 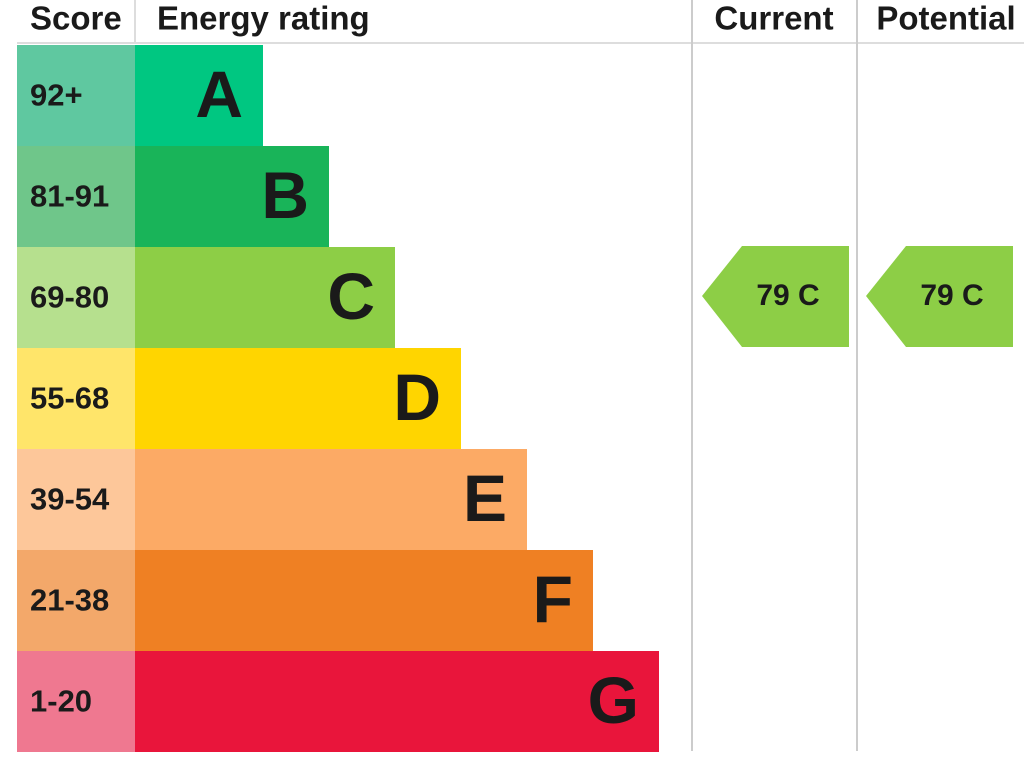 I want to click on header-score: Score, so click(x=76, y=18).